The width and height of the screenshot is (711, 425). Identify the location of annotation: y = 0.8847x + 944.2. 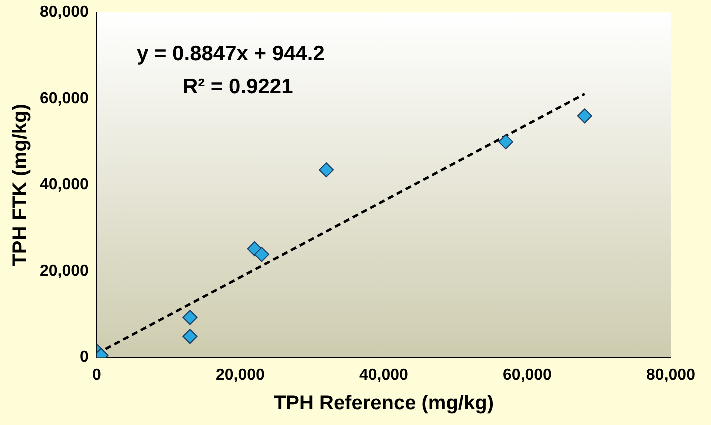
(230, 54).